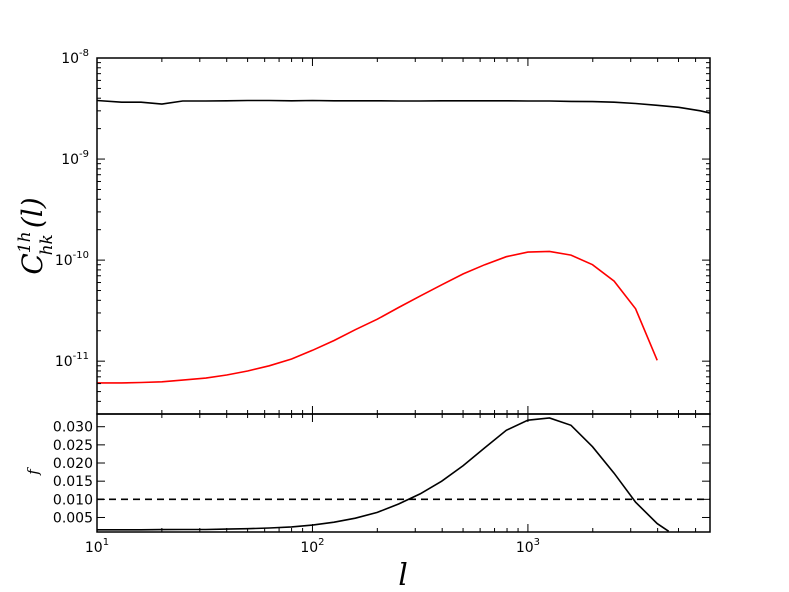 This screenshot has width=789, height=592. Describe the element at coordinates (33, 471) in the screenshot. I see `bottom-y-axis-label: f` at that location.